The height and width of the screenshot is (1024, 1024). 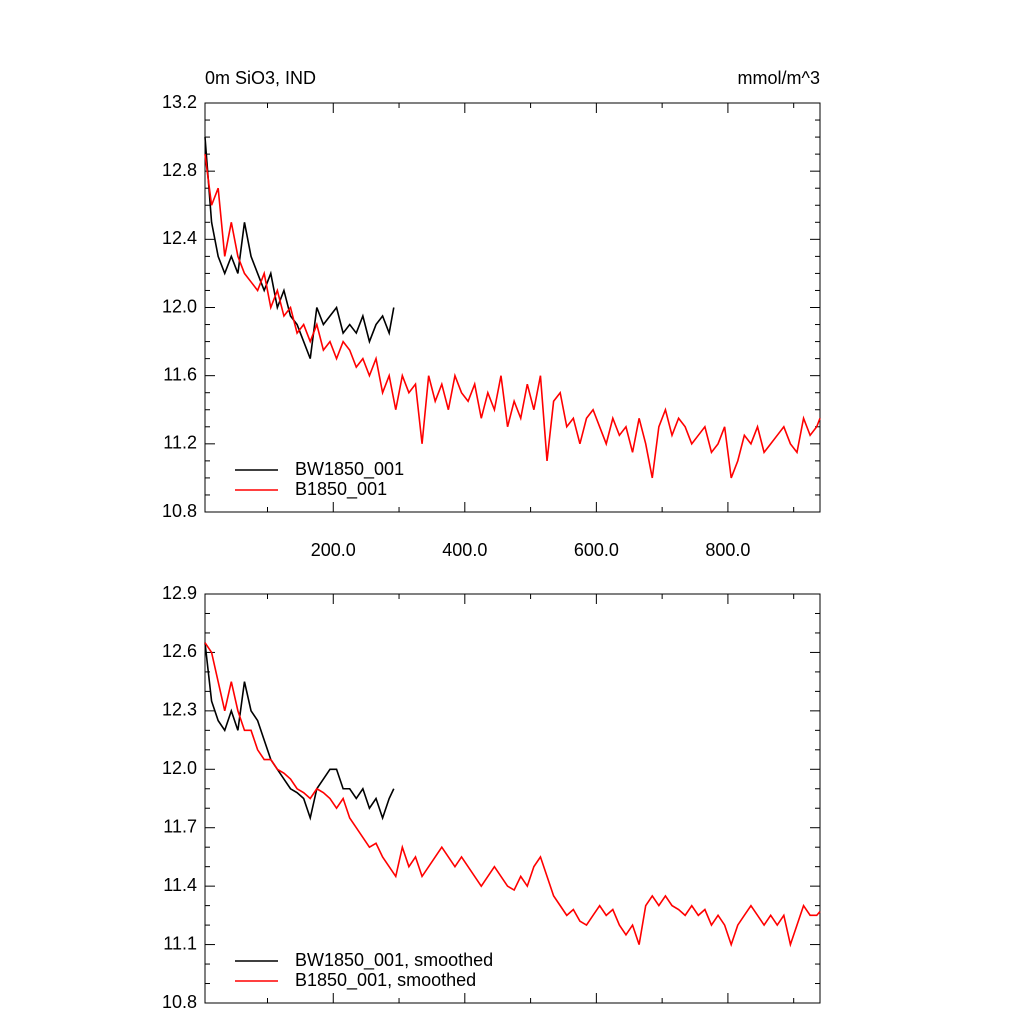 What do you see at coordinates (180, 885) in the screenshot?
I see `y-tick-label: 11.4` at bounding box center [180, 885].